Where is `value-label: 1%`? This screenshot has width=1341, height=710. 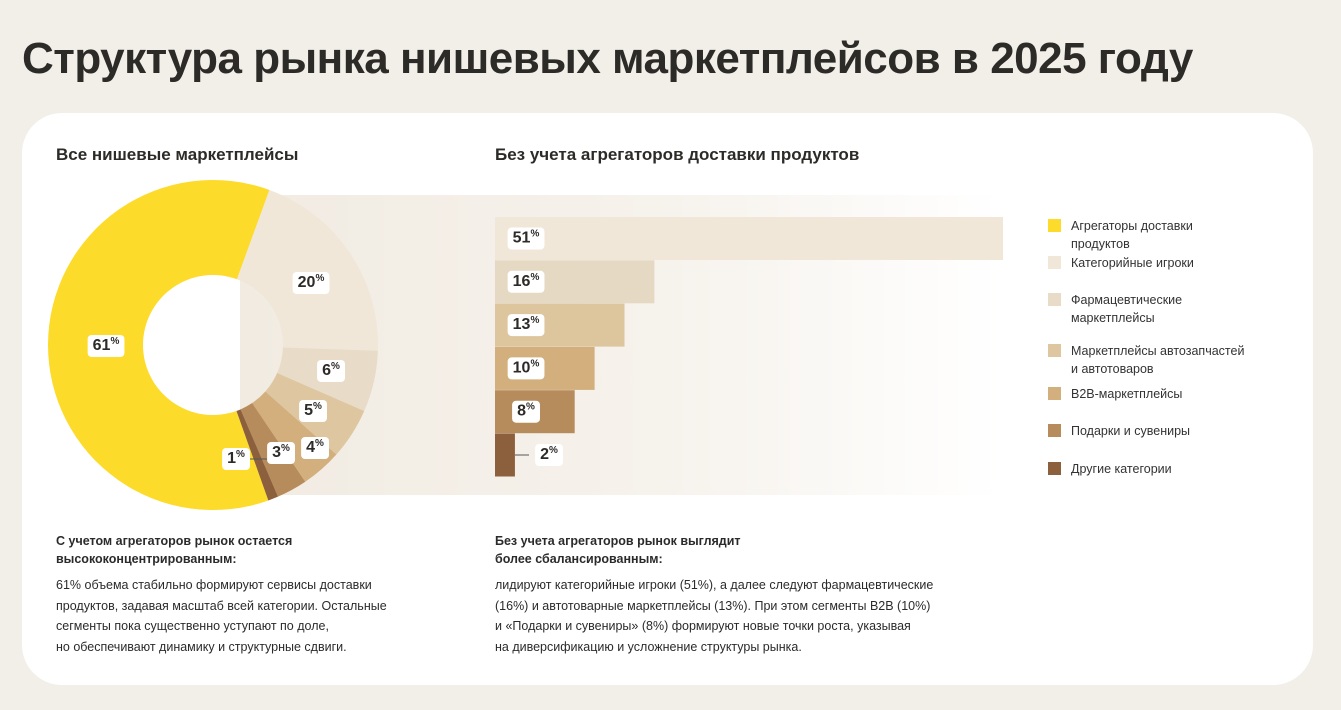
value-label: 1% is located at coordinates (236, 459).